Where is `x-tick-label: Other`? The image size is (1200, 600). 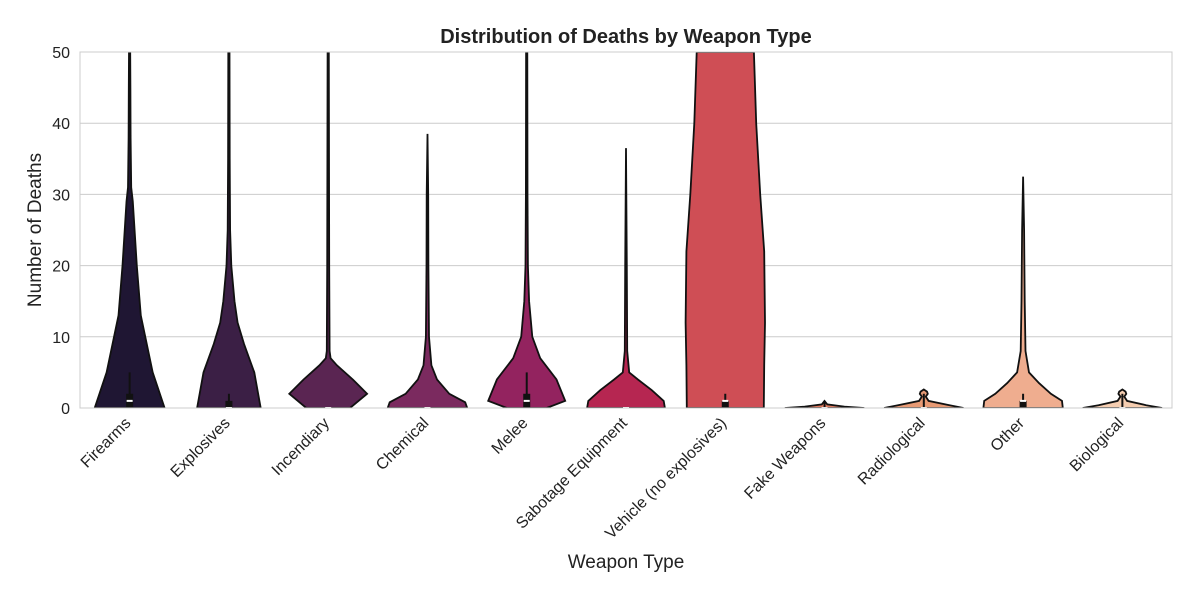 x-tick-label: Other is located at coordinates (1008, 434).